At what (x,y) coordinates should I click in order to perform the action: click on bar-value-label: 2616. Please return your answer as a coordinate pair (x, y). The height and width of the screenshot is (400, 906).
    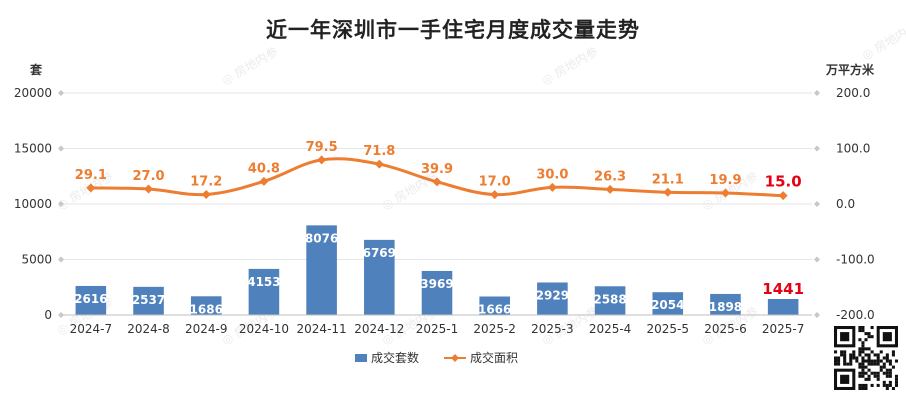
    Looking at the image, I should click on (90, 299).